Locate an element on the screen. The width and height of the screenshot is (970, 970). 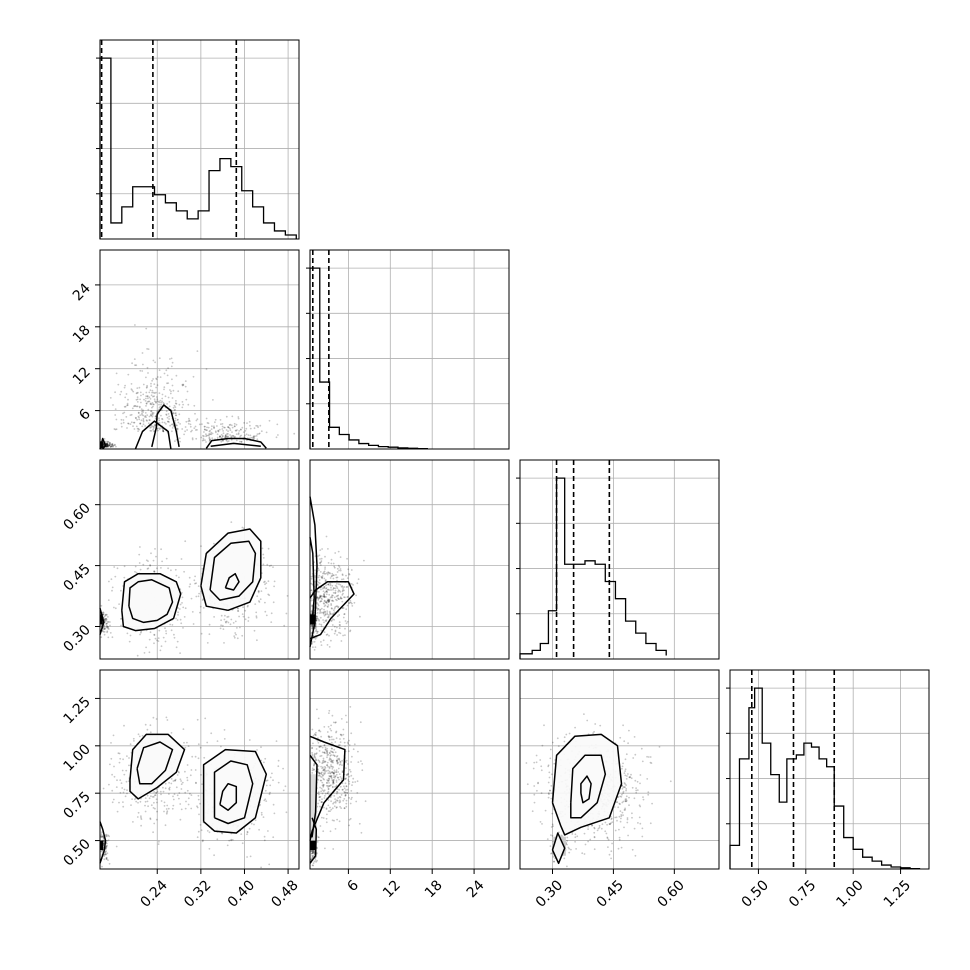
x-tick-label: 0.24 is located at coordinates (154, 893).